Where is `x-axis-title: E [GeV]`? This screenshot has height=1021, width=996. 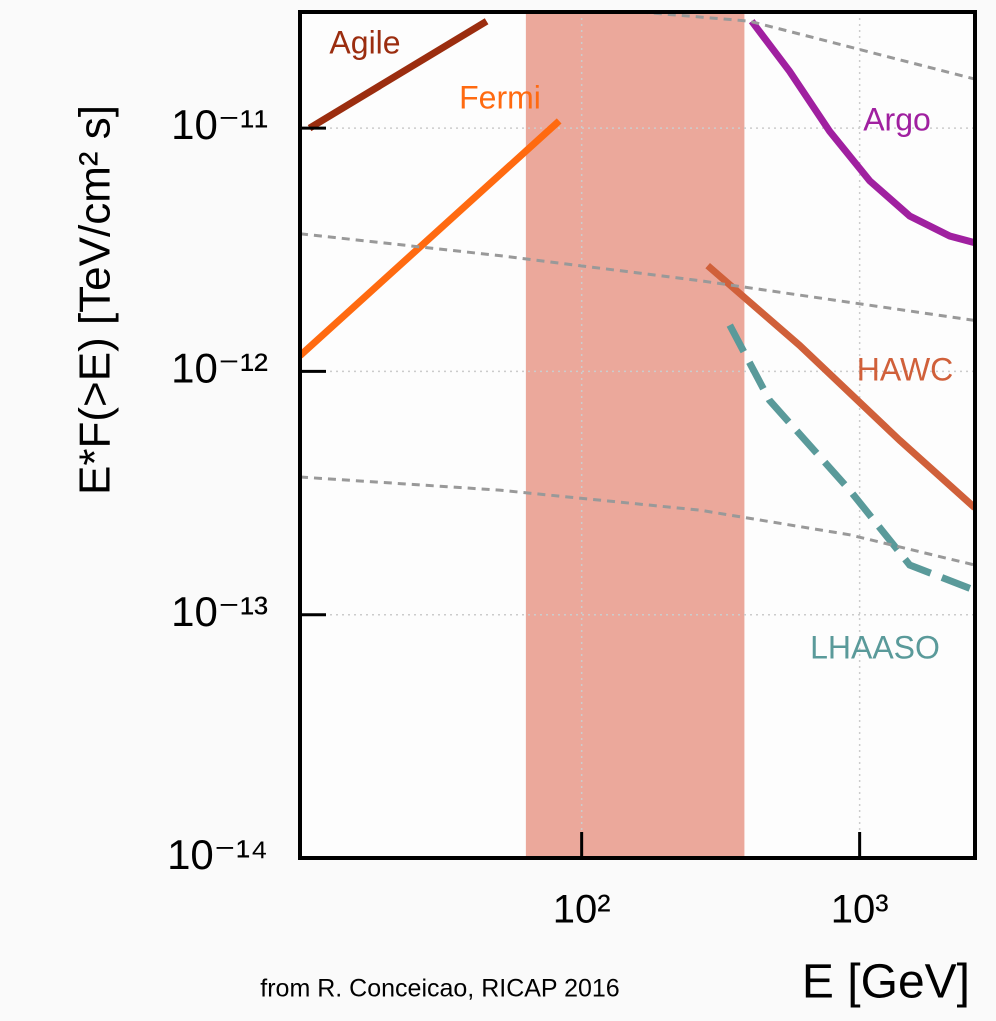
x-axis-title: E [GeV] is located at coordinates (886, 982).